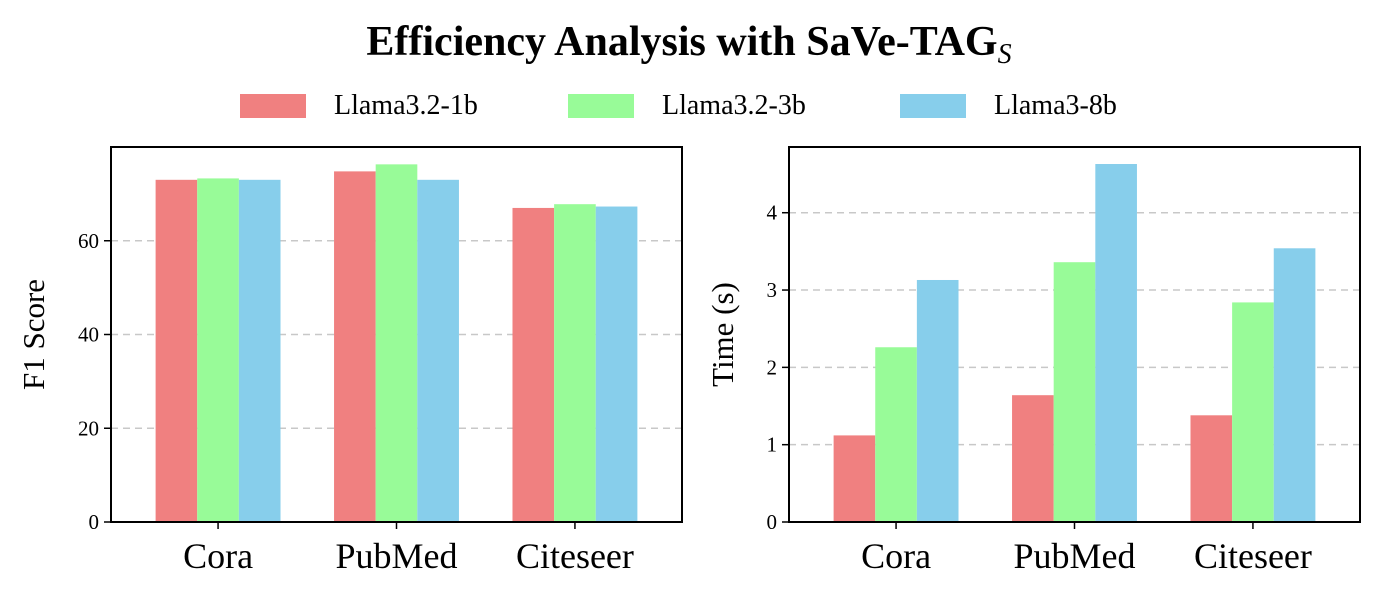 This screenshot has width=1378, height=600. What do you see at coordinates (1074, 556) in the screenshot?
I see `chart2-x-tick-label: PubMed` at bounding box center [1074, 556].